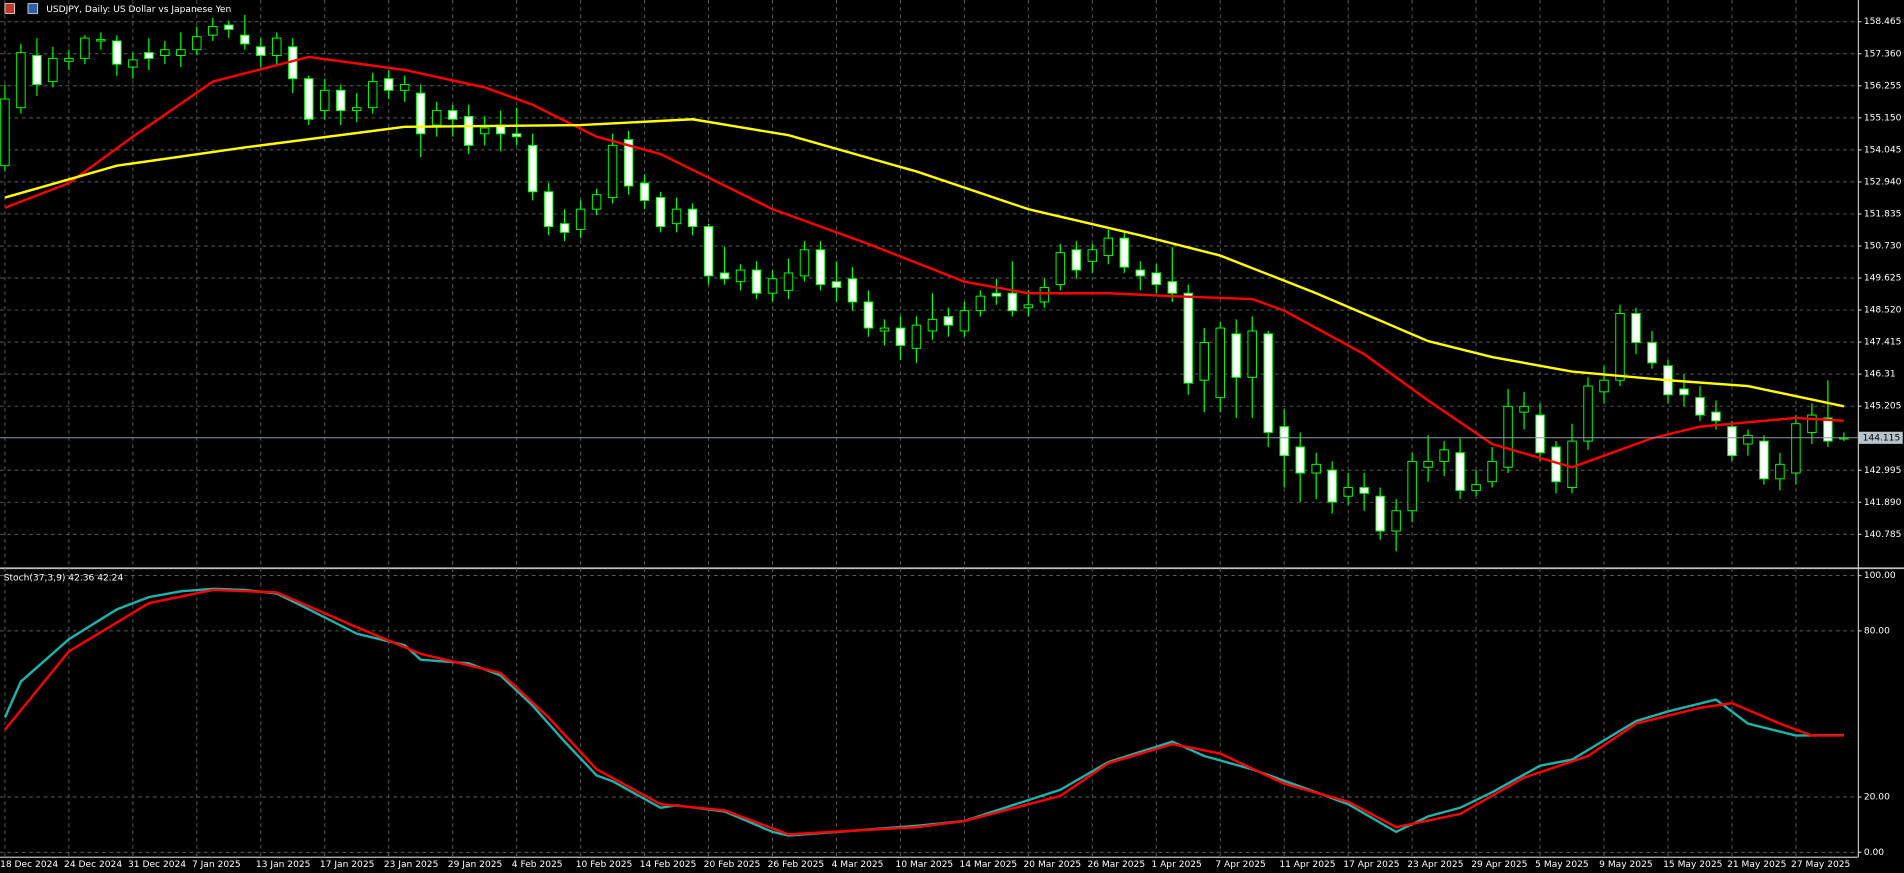 The image size is (1904, 873). What do you see at coordinates (989, 865) in the screenshot?
I see `x-tick-label: 14 Mar 2025` at bounding box center [989, 865].